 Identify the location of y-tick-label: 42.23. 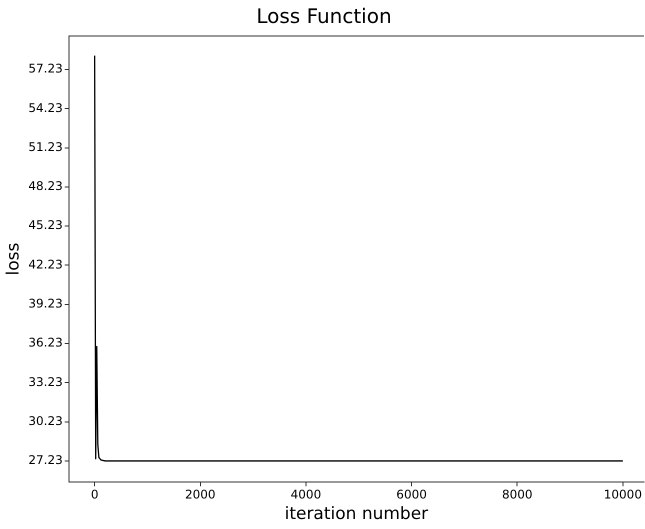
(45, 264).